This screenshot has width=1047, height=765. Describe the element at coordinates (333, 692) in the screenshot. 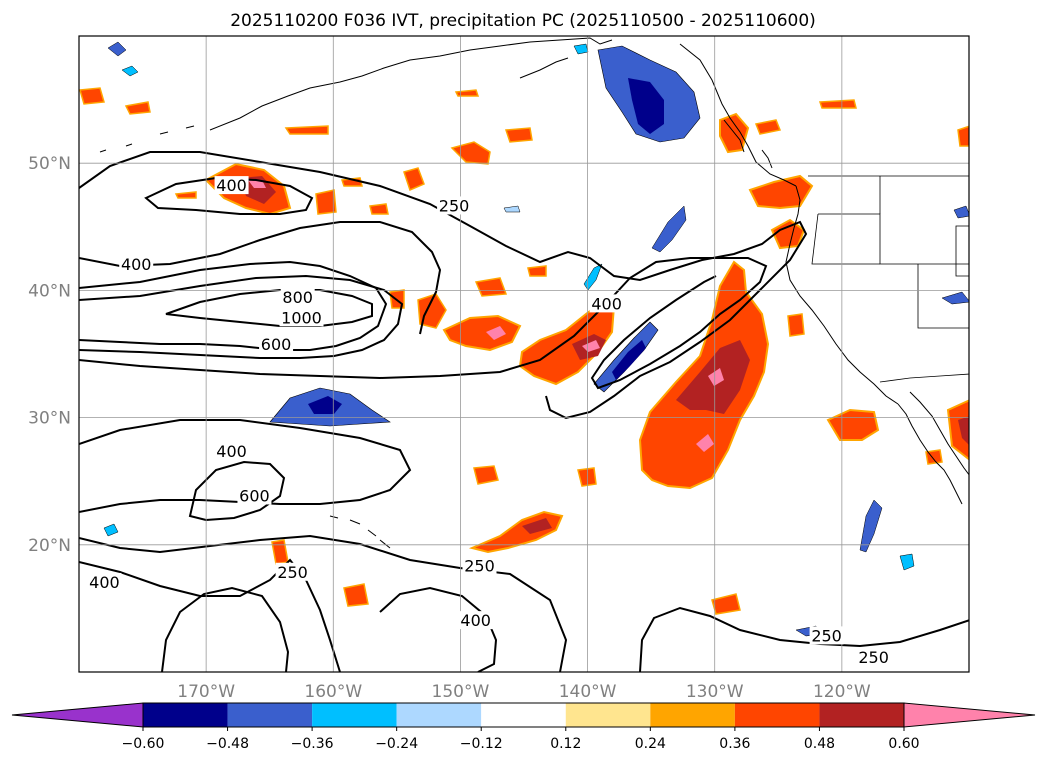

I see `lon-tick-label: 160°W` at that location.